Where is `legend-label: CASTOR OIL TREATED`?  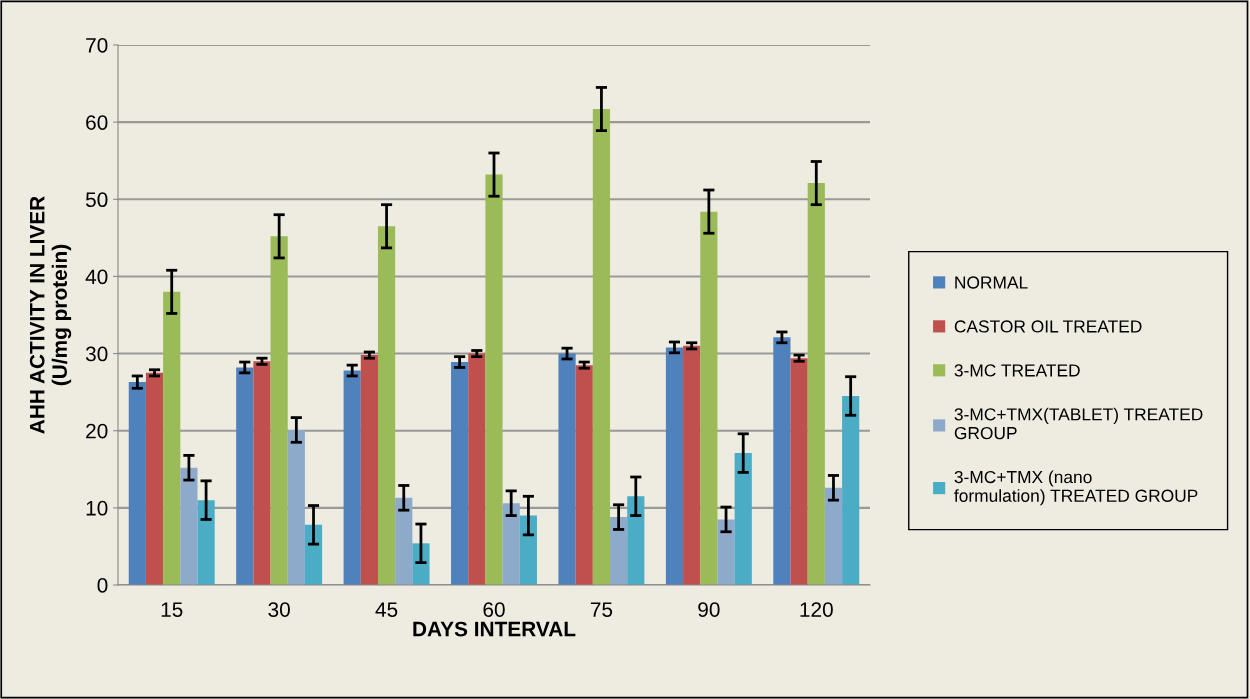
legend-label: CASTOR OIL TREATED is located at coordinates (1048, 326).